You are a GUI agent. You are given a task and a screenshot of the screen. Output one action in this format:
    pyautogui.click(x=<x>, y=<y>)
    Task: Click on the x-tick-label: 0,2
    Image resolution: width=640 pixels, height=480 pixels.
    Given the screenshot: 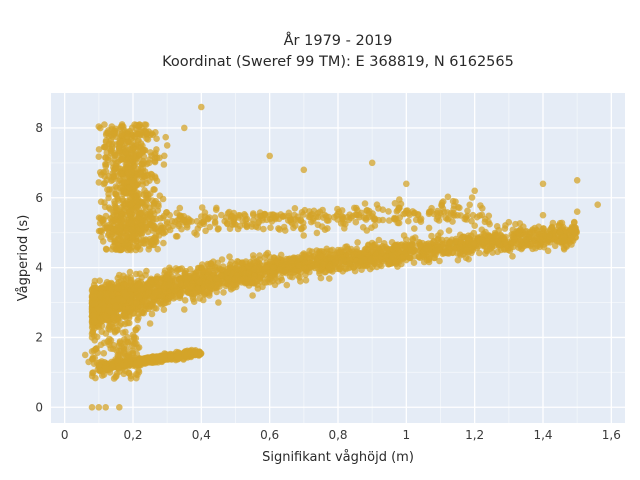 What is the action you would take?
    pyautogui.click(x=132, y=435)
    